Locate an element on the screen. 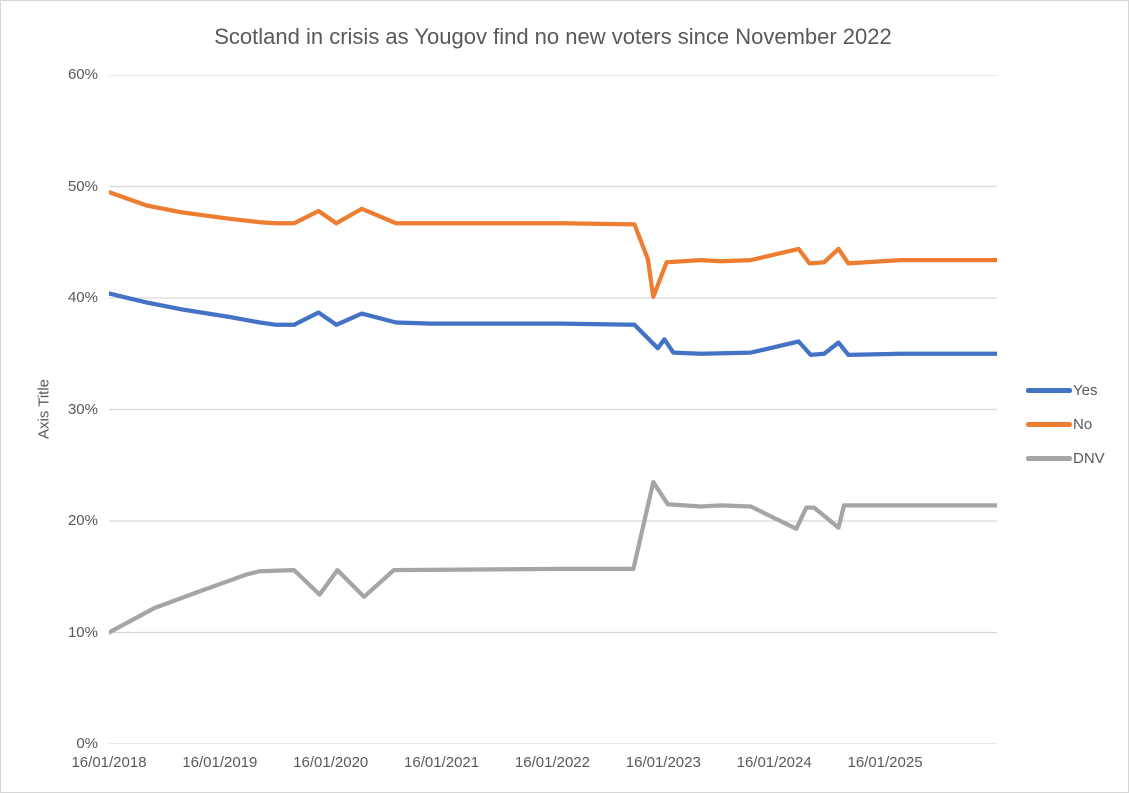 The width and height of the screenshot is (1129, 793). x-tick-label: 16/01/2024 is located at coordinates (774, 762).